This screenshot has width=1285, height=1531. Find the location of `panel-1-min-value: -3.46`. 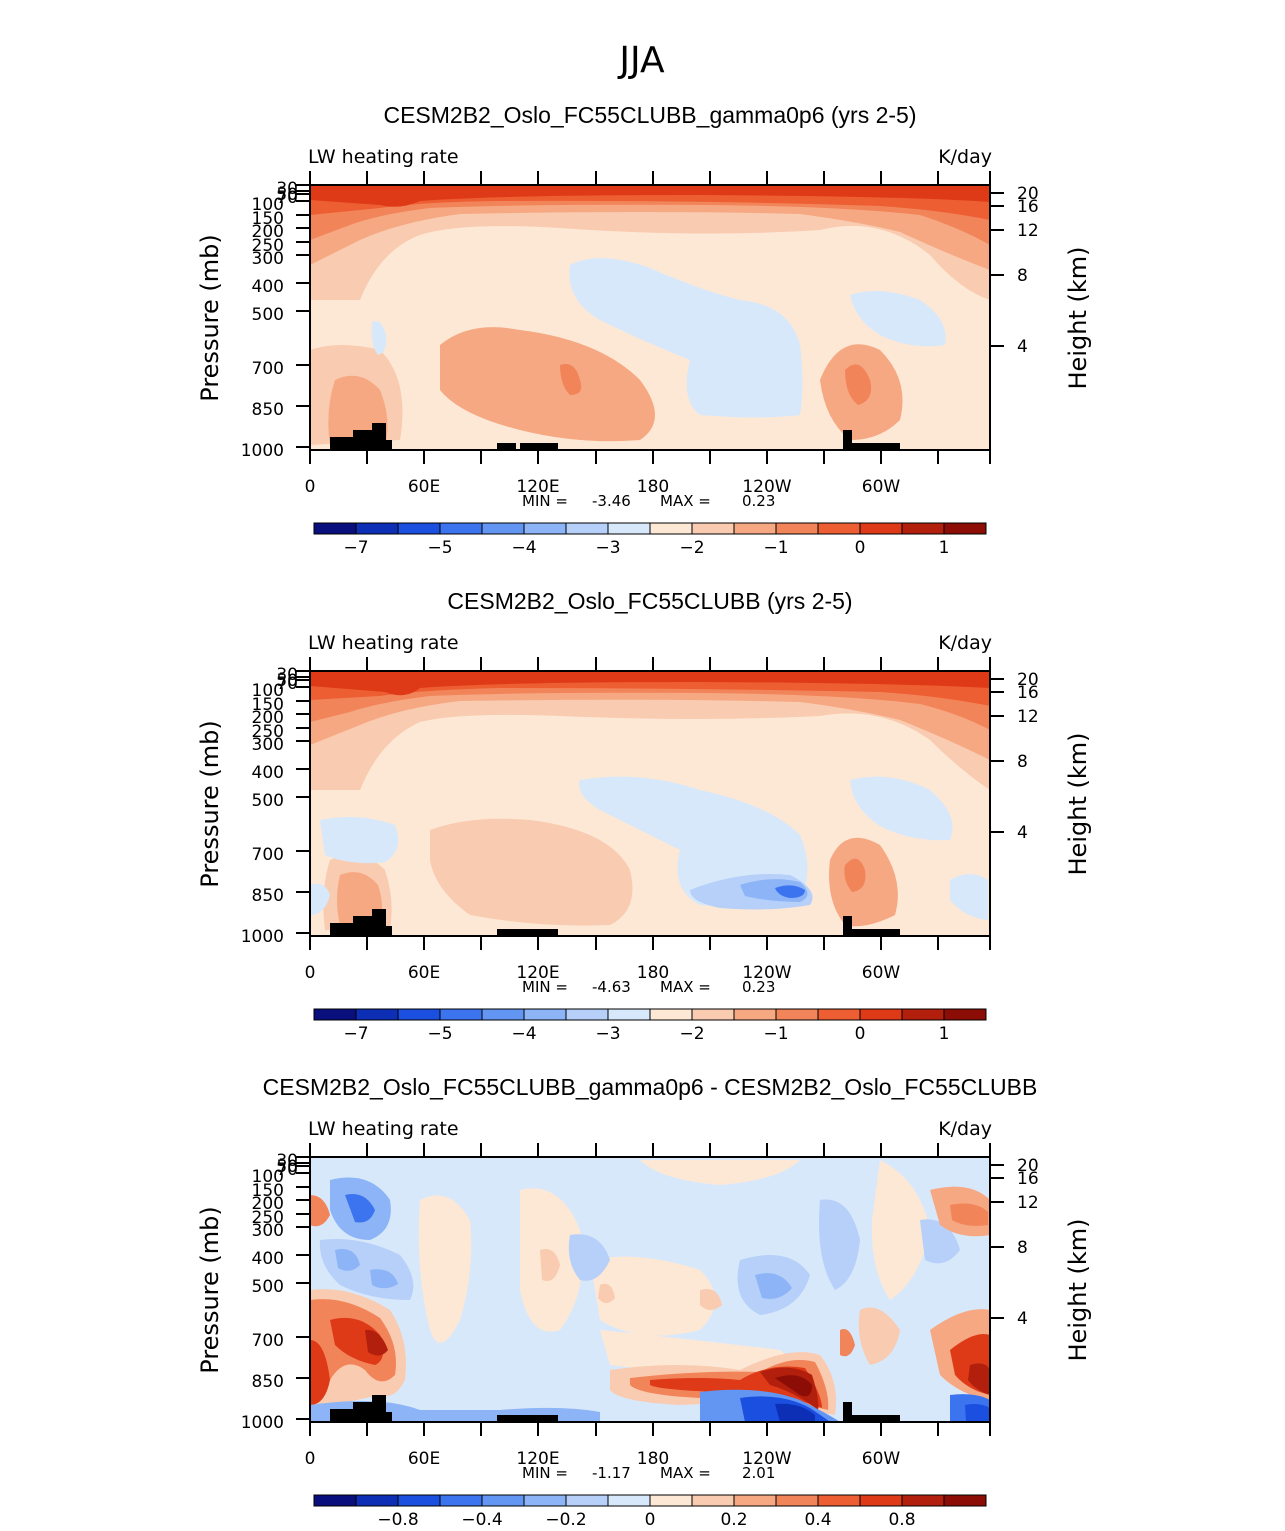

panel-1-min-value: -3.46 is located at coordinates (611, 501).